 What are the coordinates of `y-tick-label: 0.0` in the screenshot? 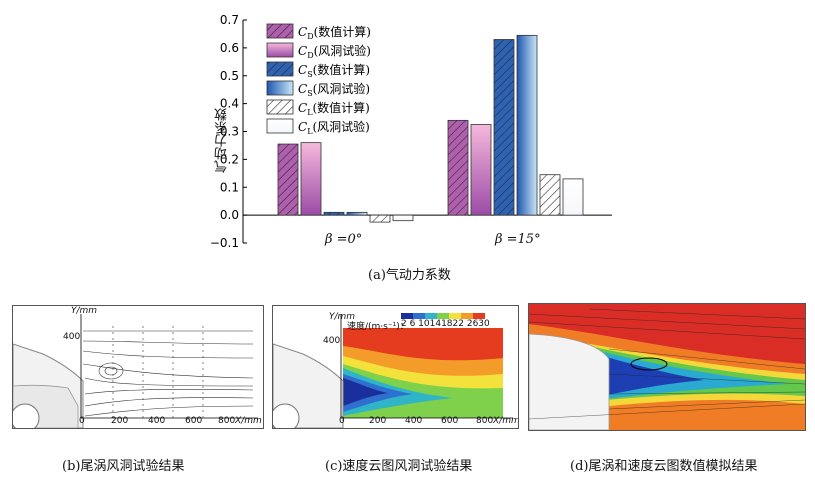 It's located at (229, 215).